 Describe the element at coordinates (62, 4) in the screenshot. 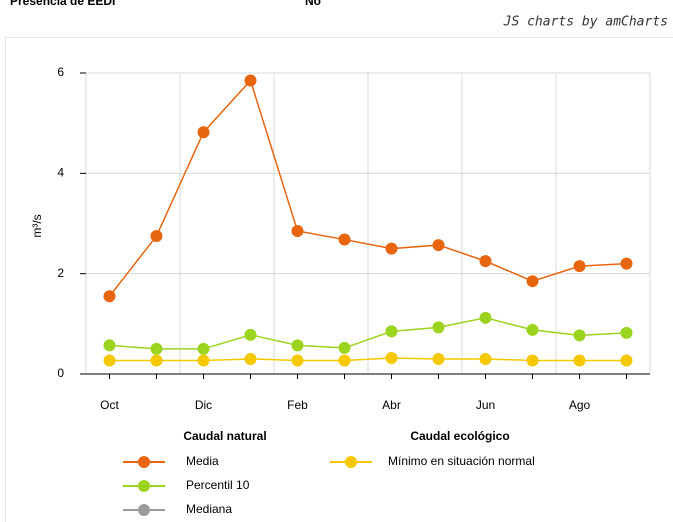

I see `header-label: Presencia de EEDI` at that location.